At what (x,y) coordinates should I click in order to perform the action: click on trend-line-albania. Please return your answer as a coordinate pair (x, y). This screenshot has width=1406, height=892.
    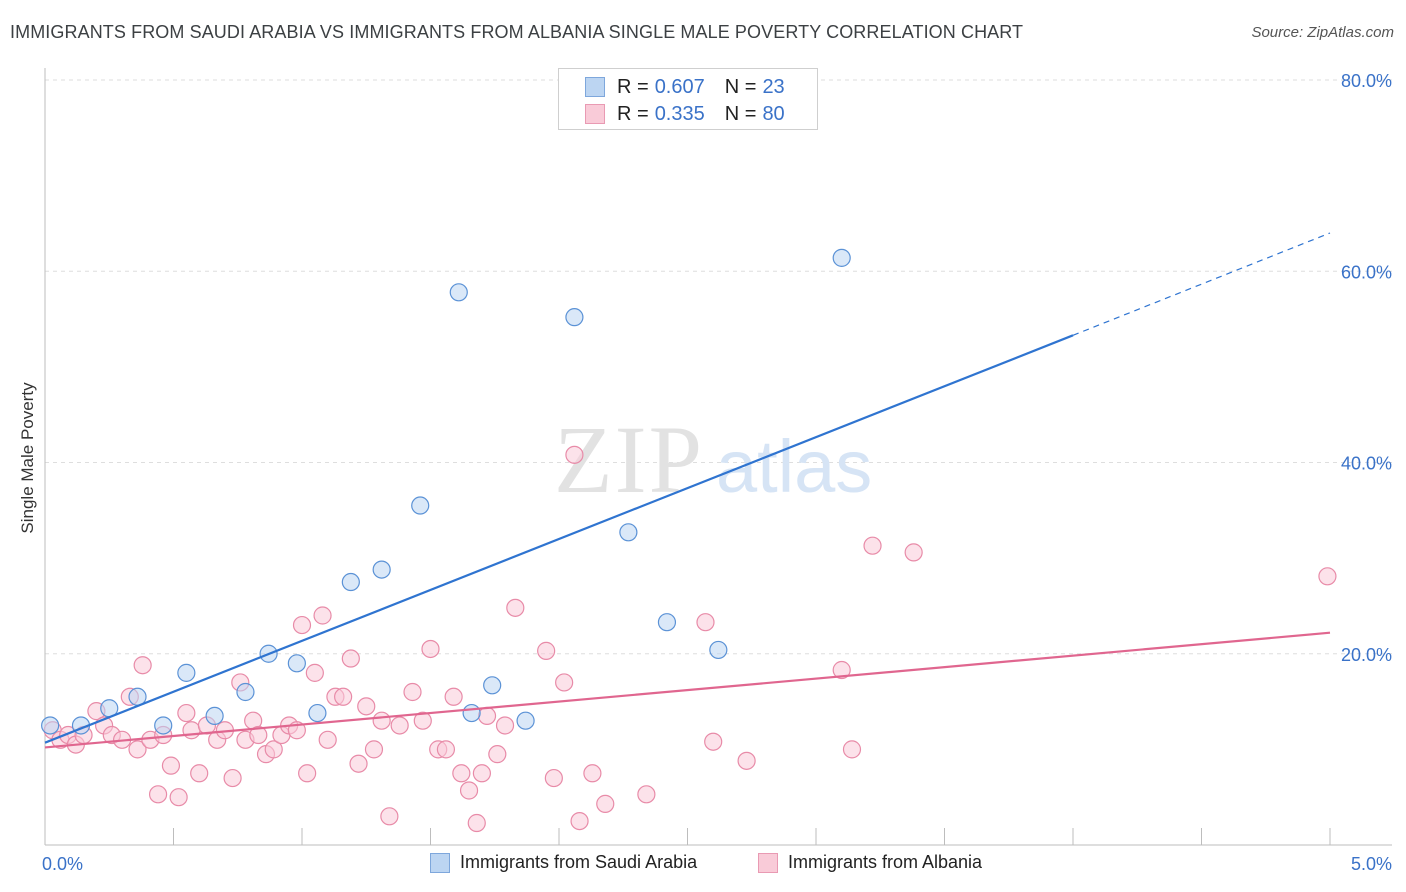
    Looking at the image, I should click on (687, 690).